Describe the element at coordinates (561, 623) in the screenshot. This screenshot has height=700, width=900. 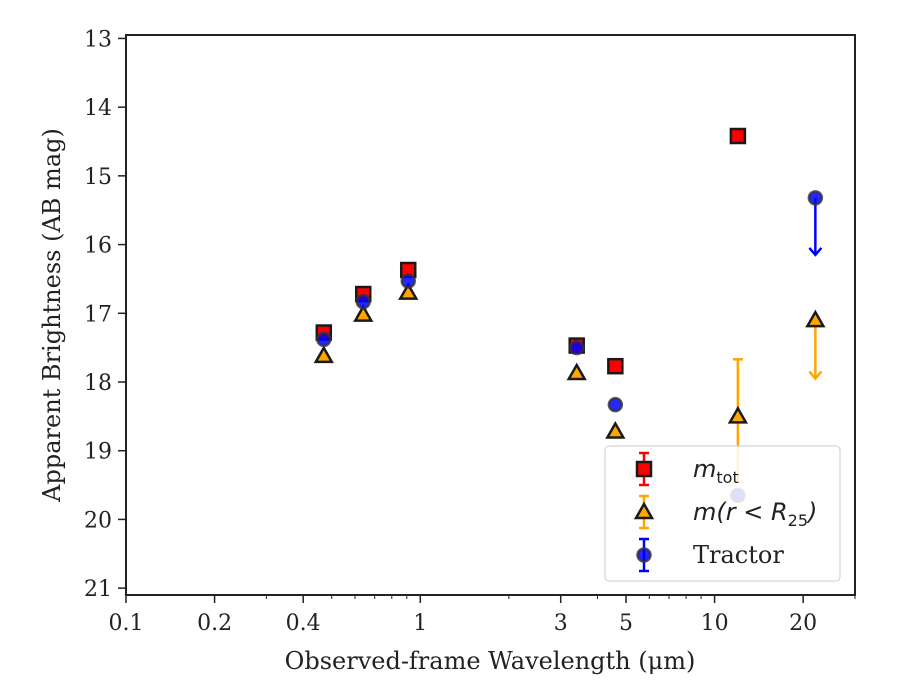
I see `x-tick-label-3: 3` at that location.